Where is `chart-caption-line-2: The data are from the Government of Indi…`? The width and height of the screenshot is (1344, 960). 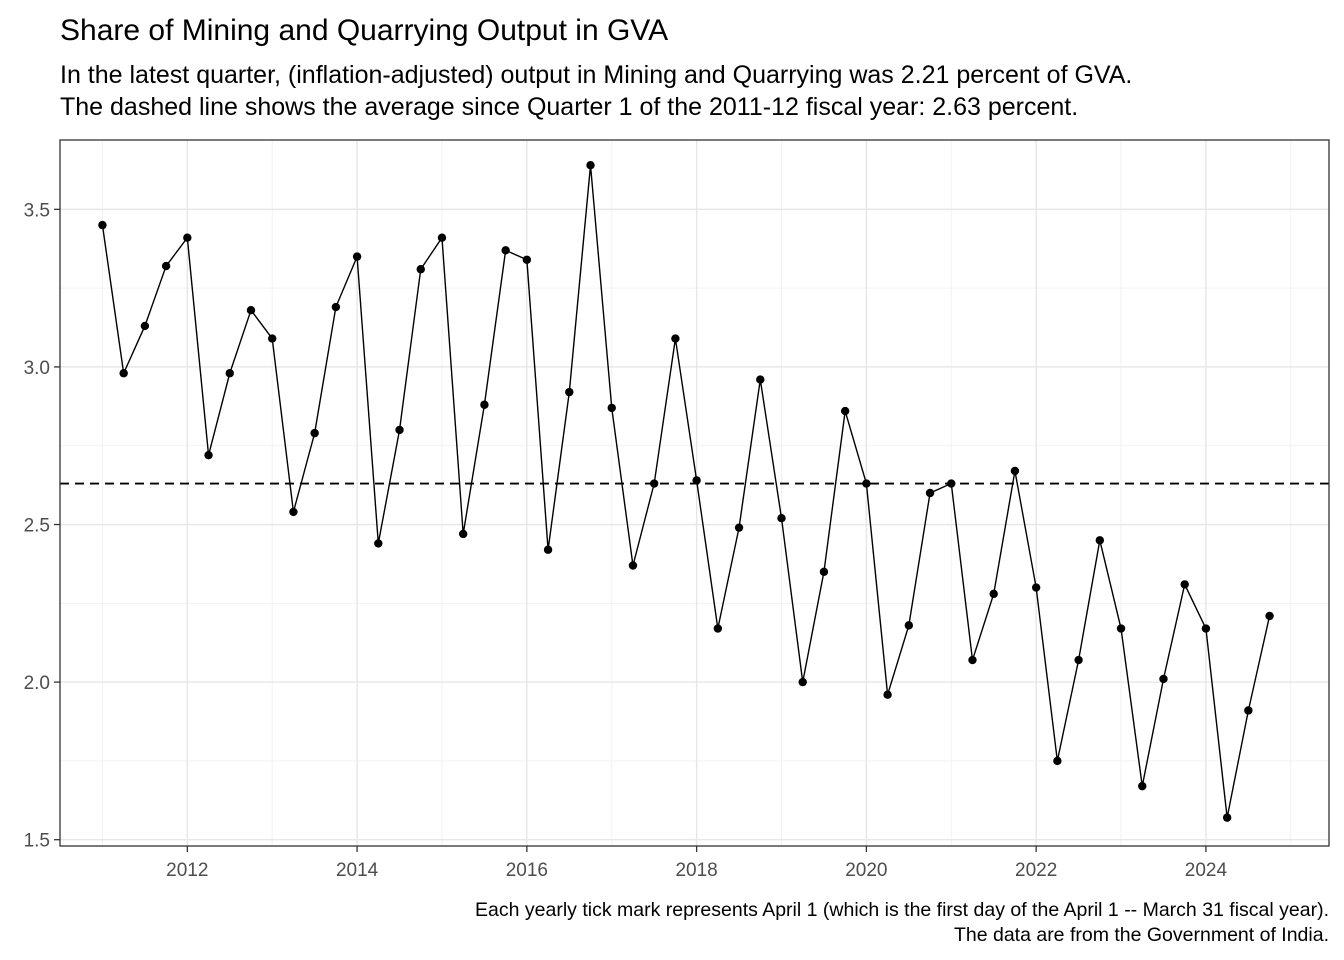 chart-caption-line-2: The data are from the Government of Indi… is located at coordinates (1141, 935).